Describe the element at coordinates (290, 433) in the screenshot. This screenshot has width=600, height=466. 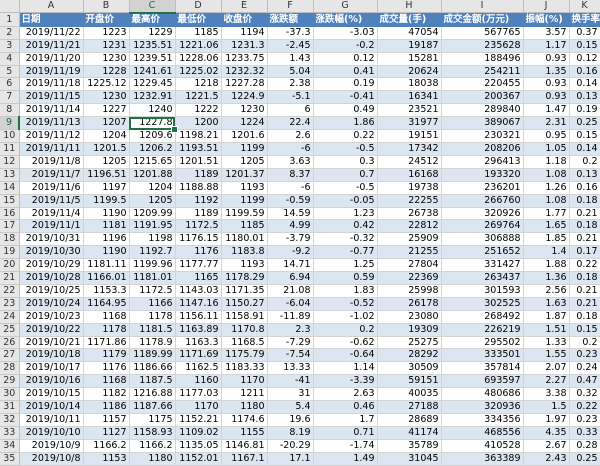
I see `table-cell: 8.19` at that location.